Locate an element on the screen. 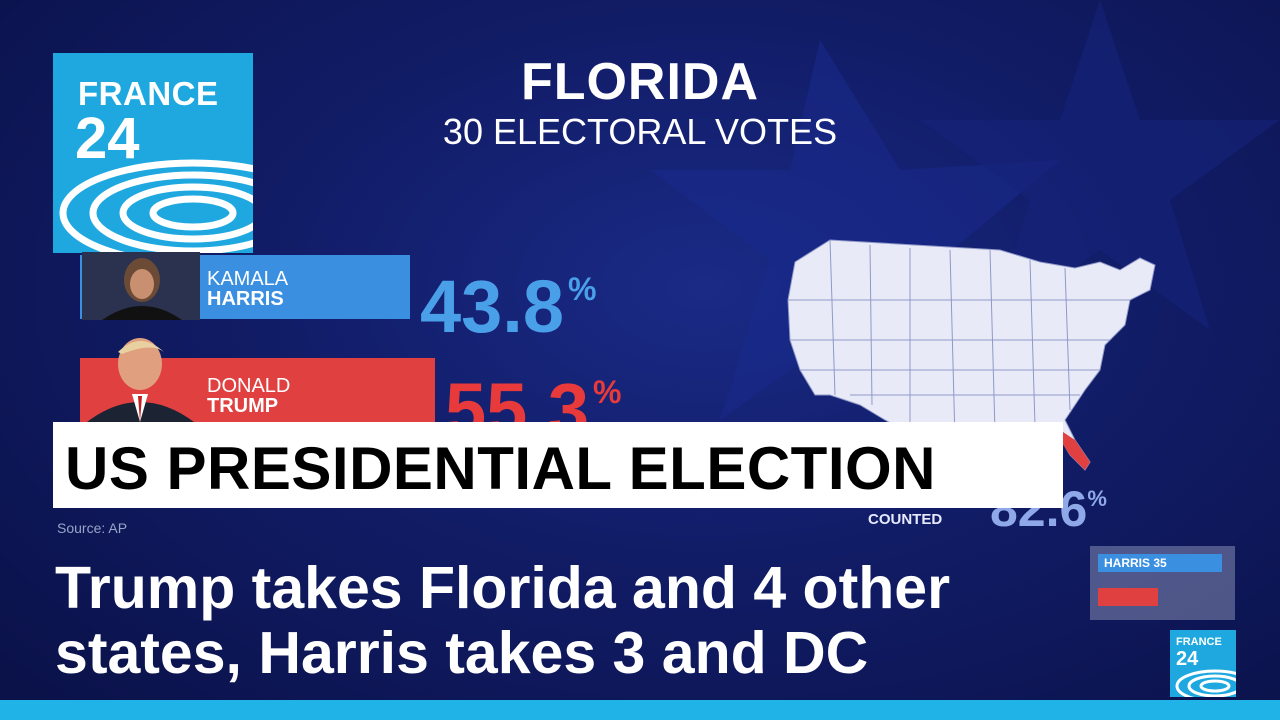 Image resolution: width=1280 pixels, height=720 pixels. vote-share: 43.8% is located at coordinates (508, 298).